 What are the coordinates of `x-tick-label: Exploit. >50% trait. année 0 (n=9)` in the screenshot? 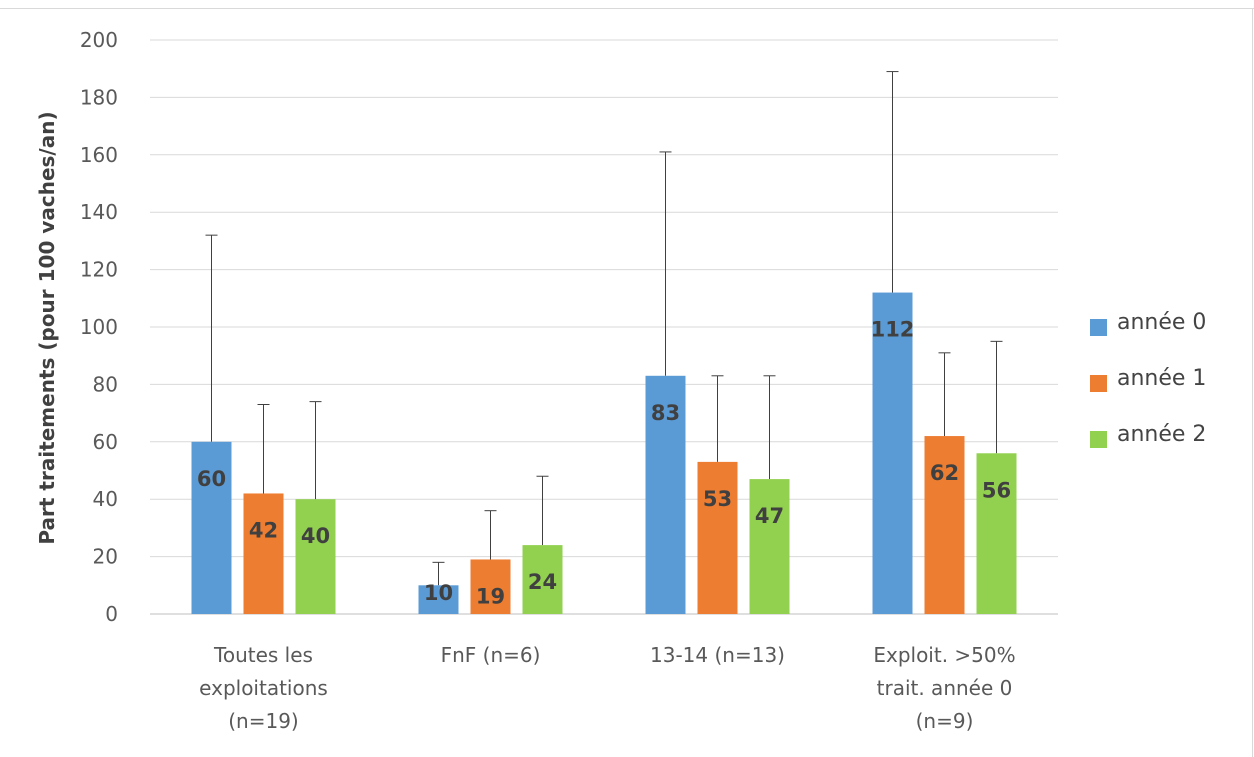 It's located at (944, 688).